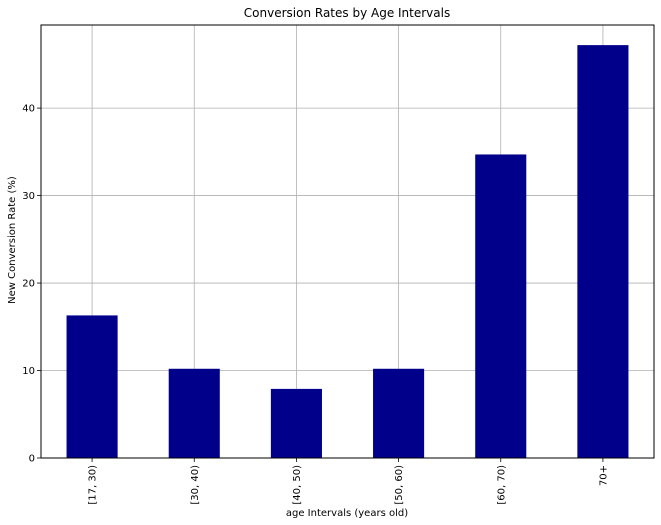  I want to click on y-tick-label: 20, so click(28, 284).